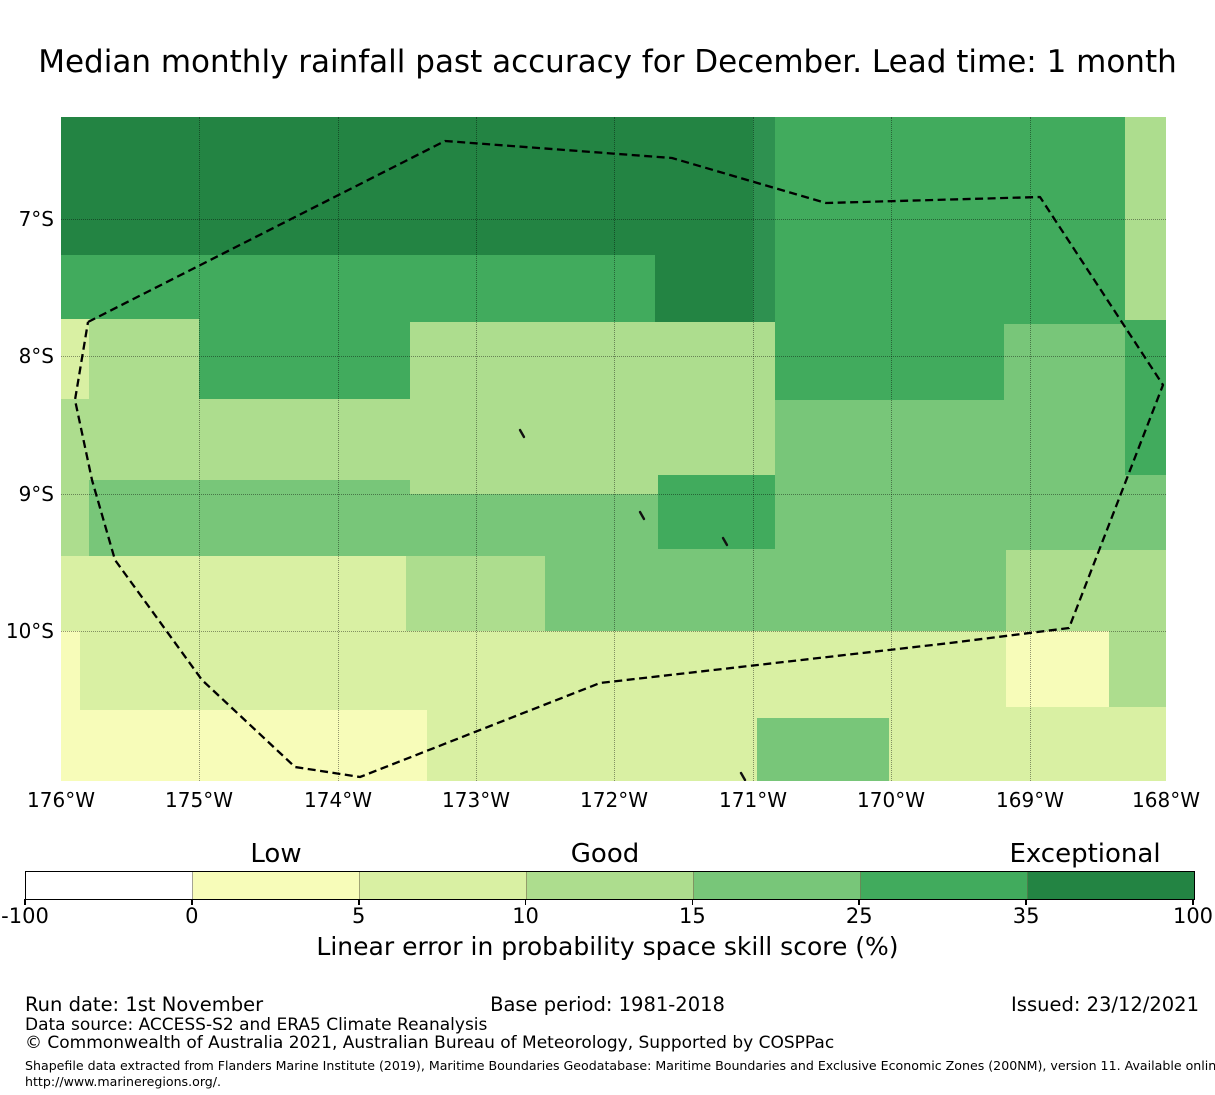  What do you see at coordinates (525, 916) in the screenshot?
I see `colorbar-tick-label: 10` at bounding box center [525, 916].